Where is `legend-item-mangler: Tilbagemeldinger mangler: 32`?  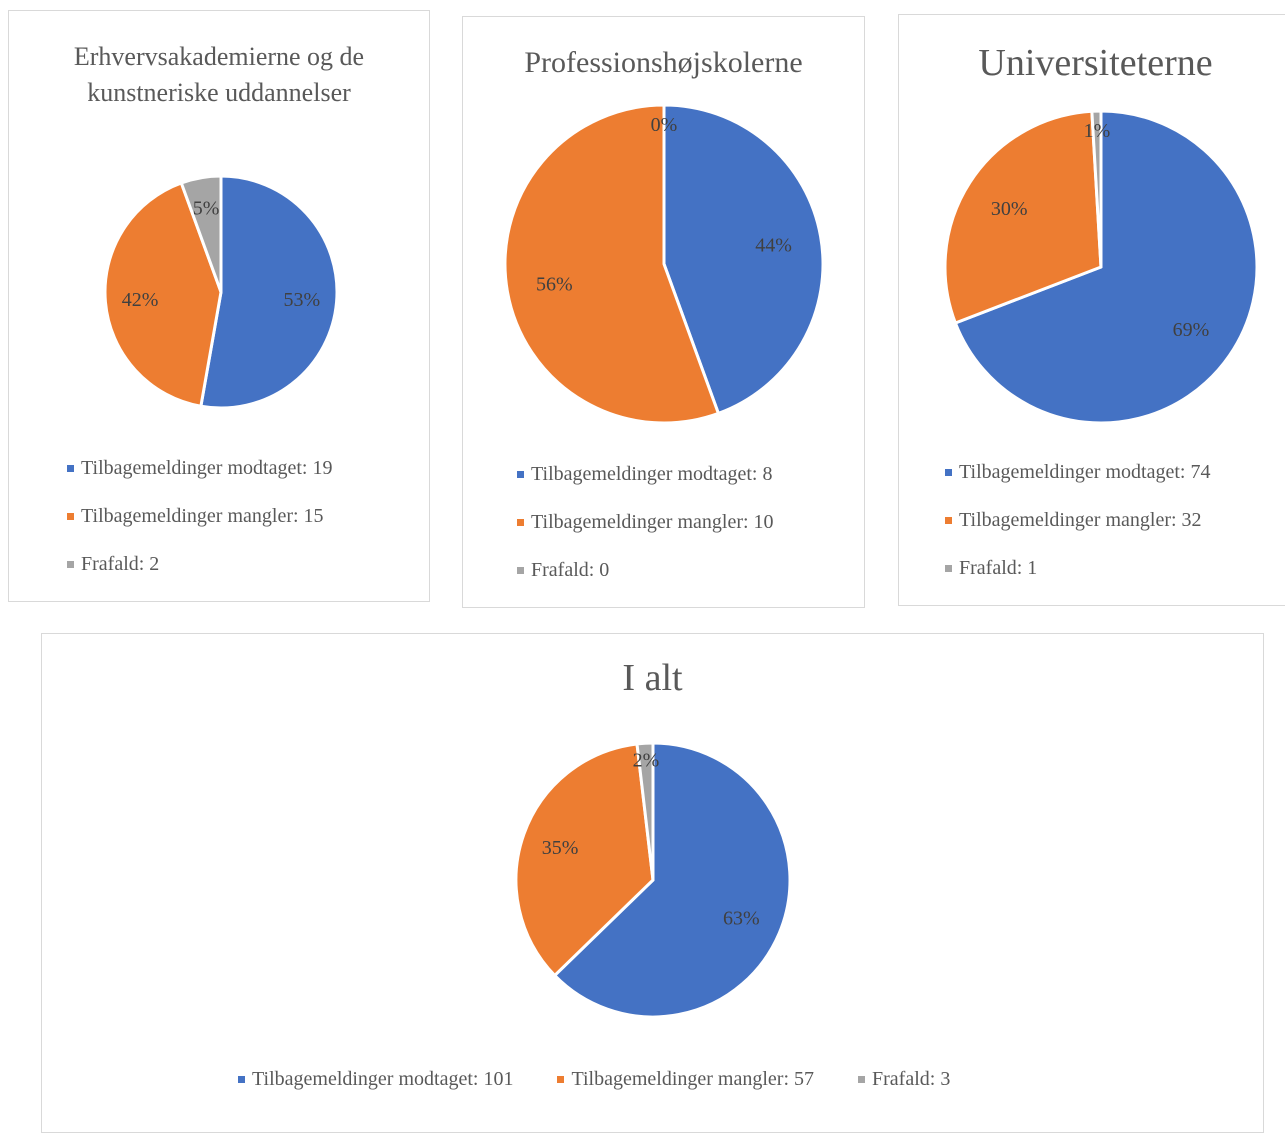
legend-item-mangler: Tilbagemeldinger mangler: 32 is located at coordinates (1077, 520).